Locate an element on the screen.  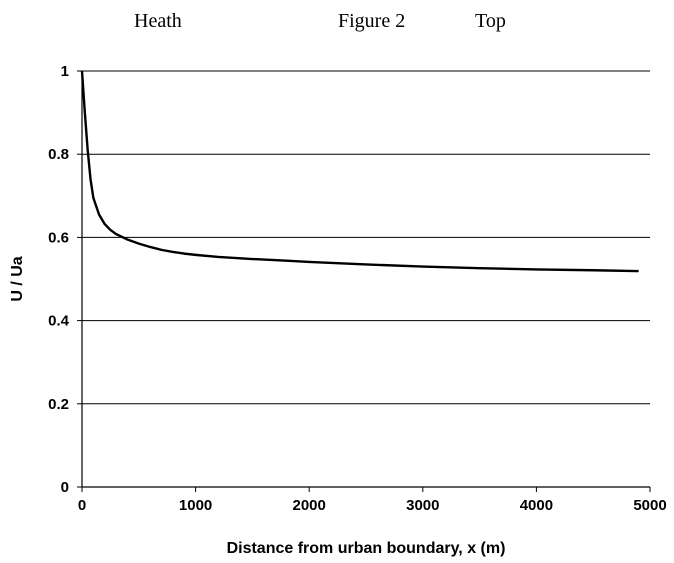
y-tick-label: 0 is located at coordinates (65, 487).